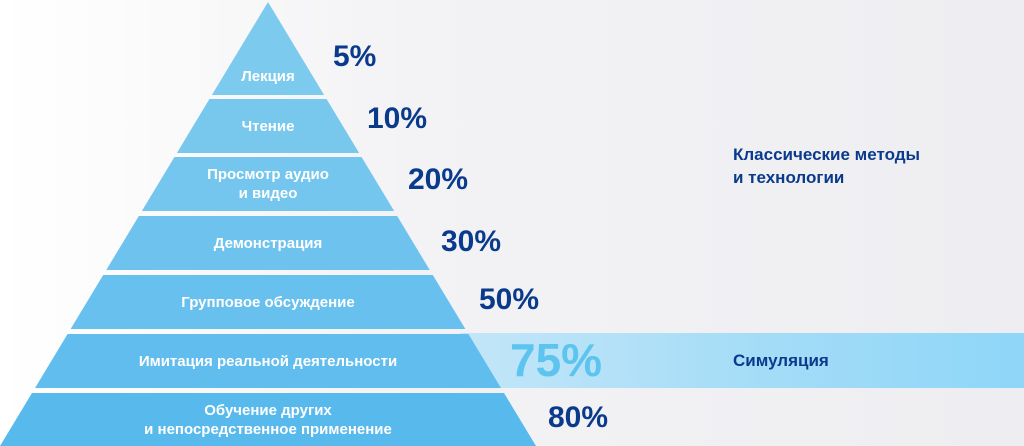 This screenshot has height=446, width=1024. I want to click on tier-label-1: Лекция, so click(268, 76).